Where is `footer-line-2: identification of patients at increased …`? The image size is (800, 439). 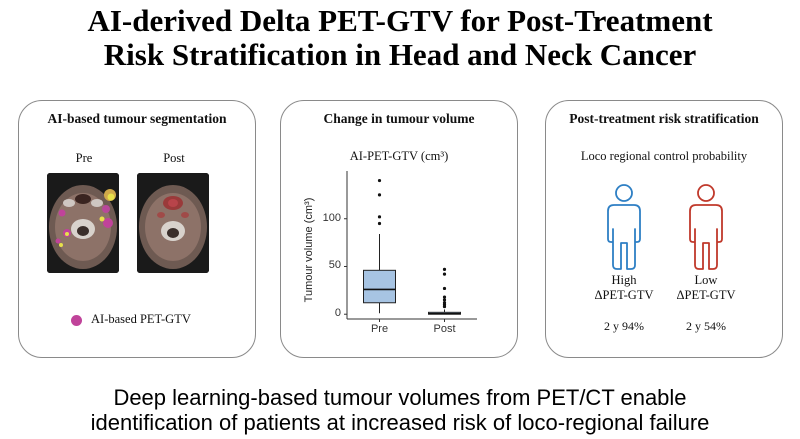 footer-line-2: identification of patients at increased … is located at coordinates (400, 422).